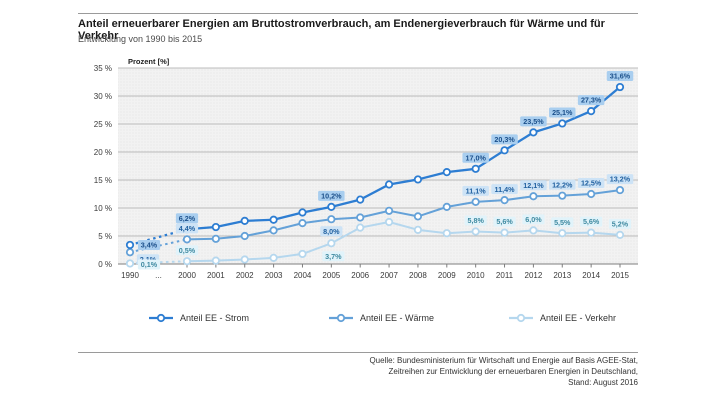 Image resolution: width=712 pixels, height=400 pixels. I want to click on x-tick-label: 1990, so click(130, 275).